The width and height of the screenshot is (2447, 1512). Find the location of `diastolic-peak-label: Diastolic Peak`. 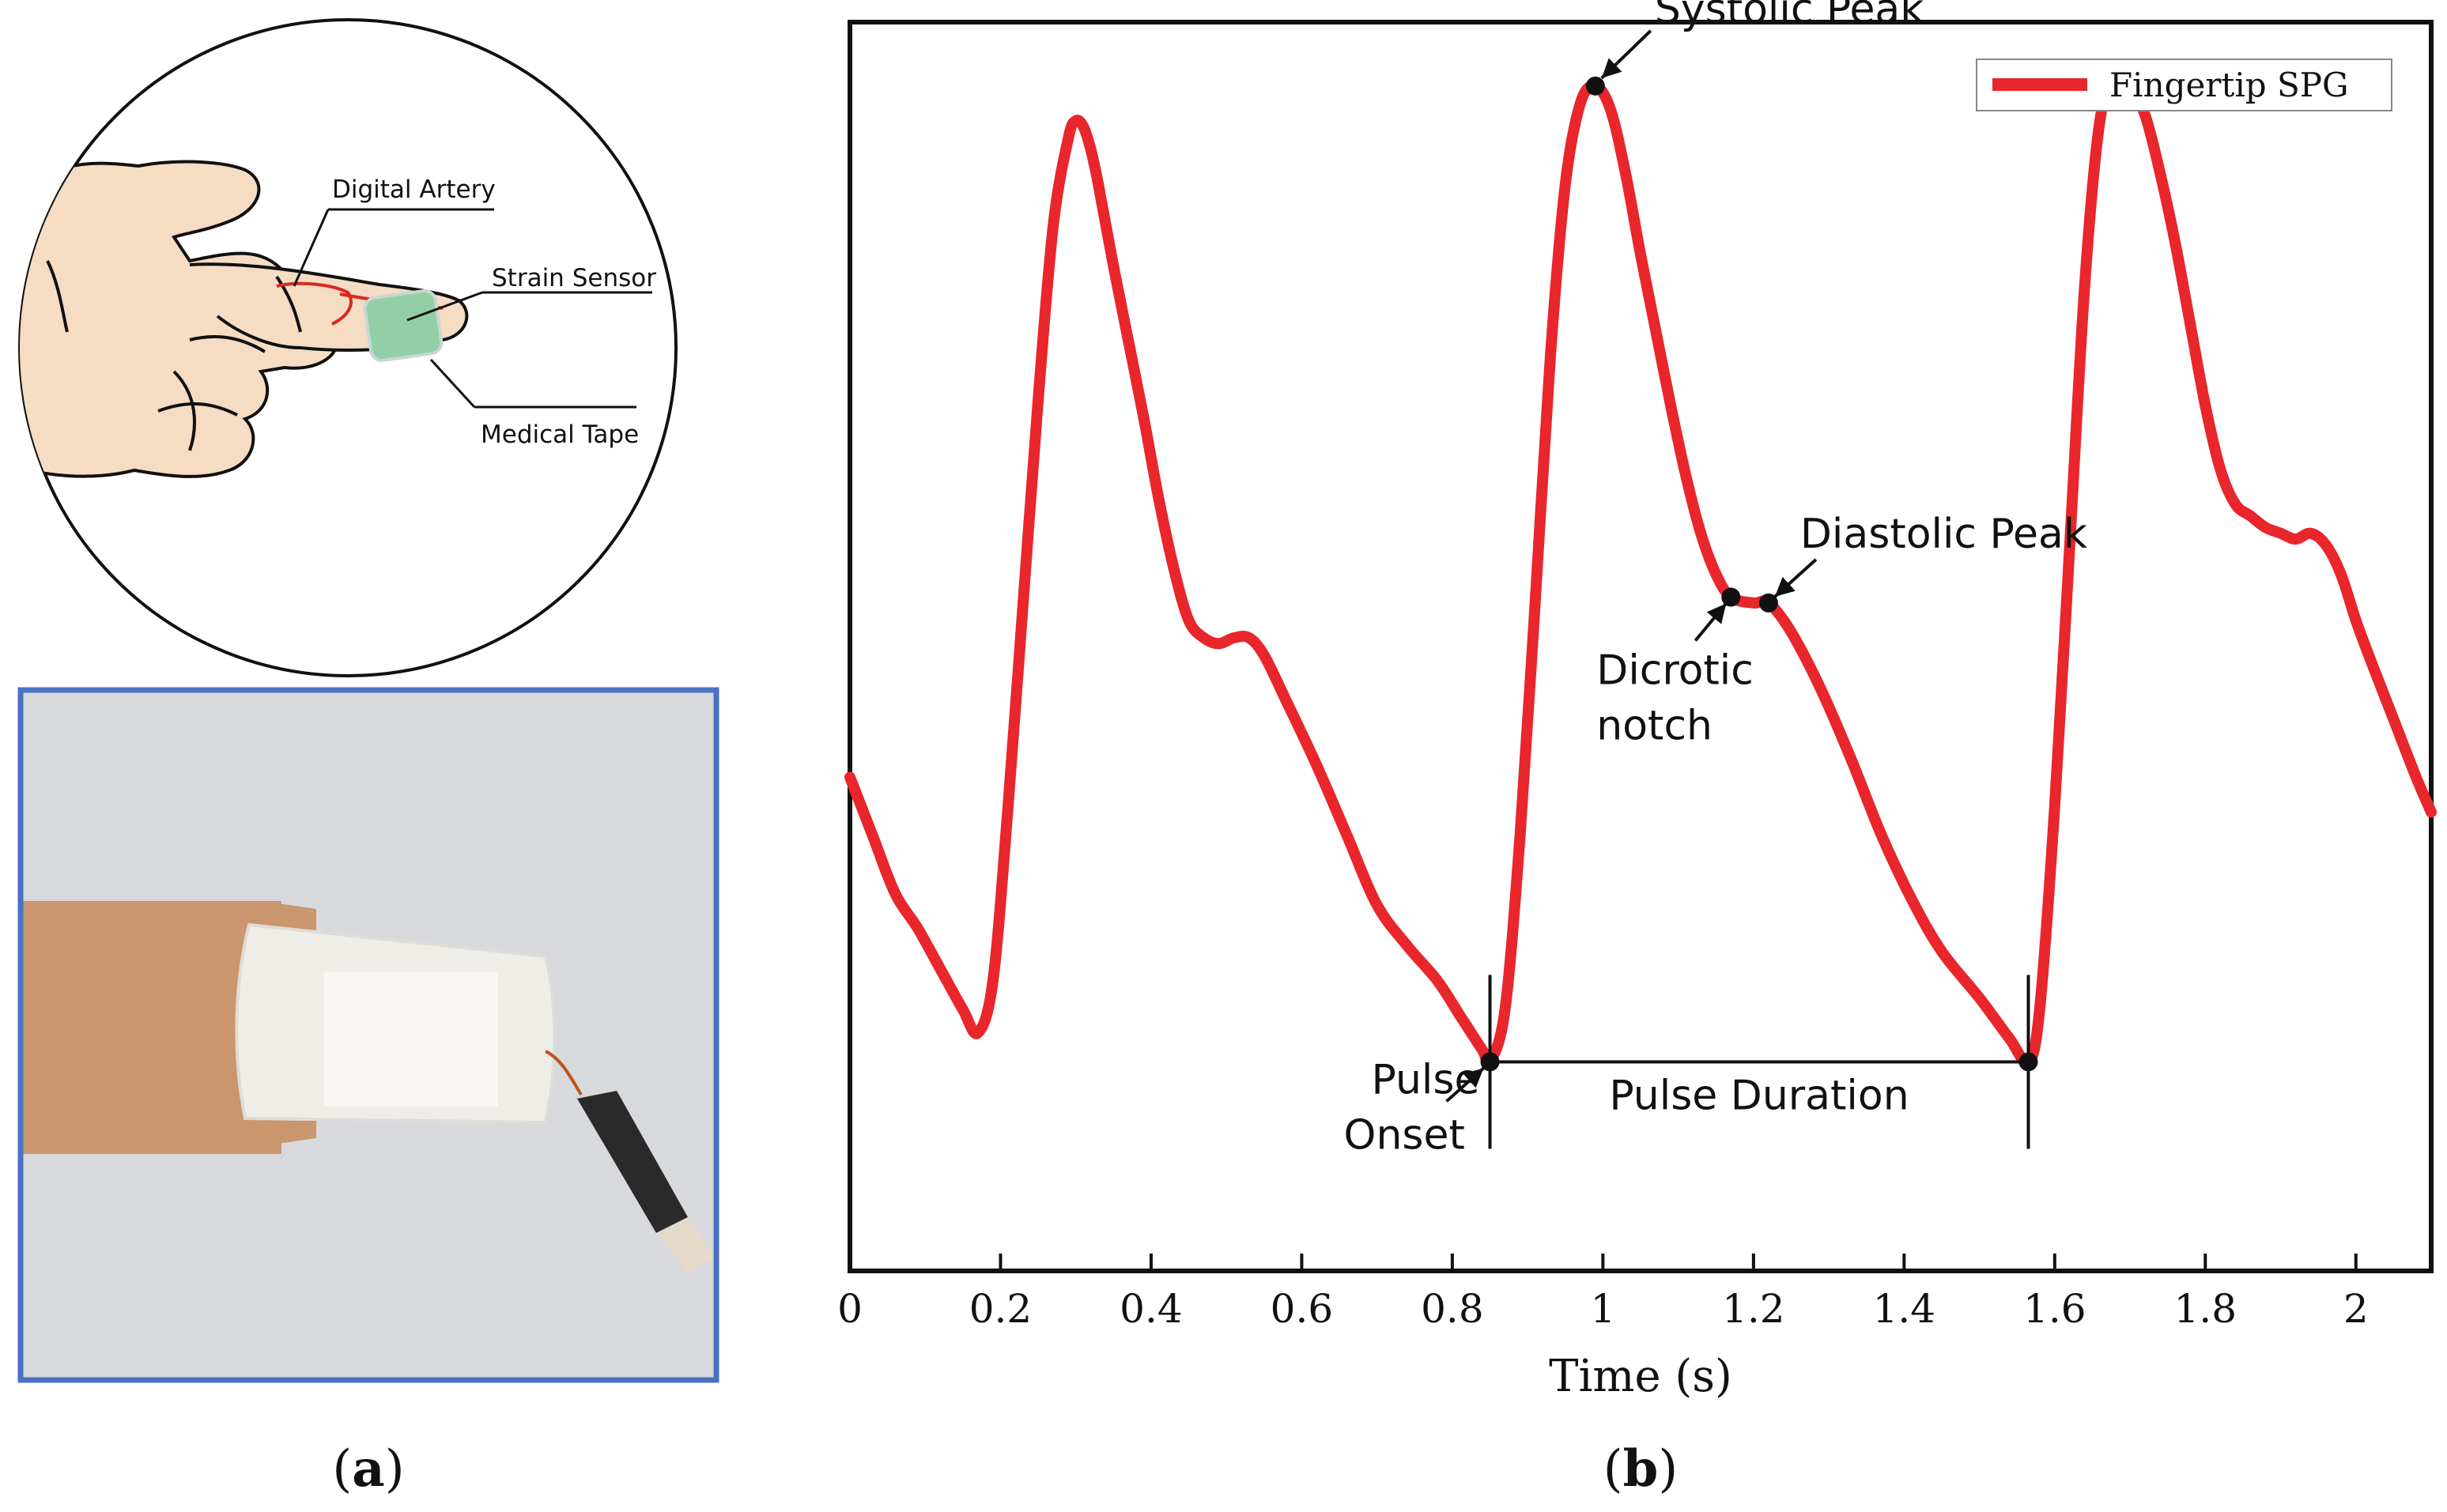

diastolic-peak-label: Diastolic Peak is located at coordinates (1943, 534).